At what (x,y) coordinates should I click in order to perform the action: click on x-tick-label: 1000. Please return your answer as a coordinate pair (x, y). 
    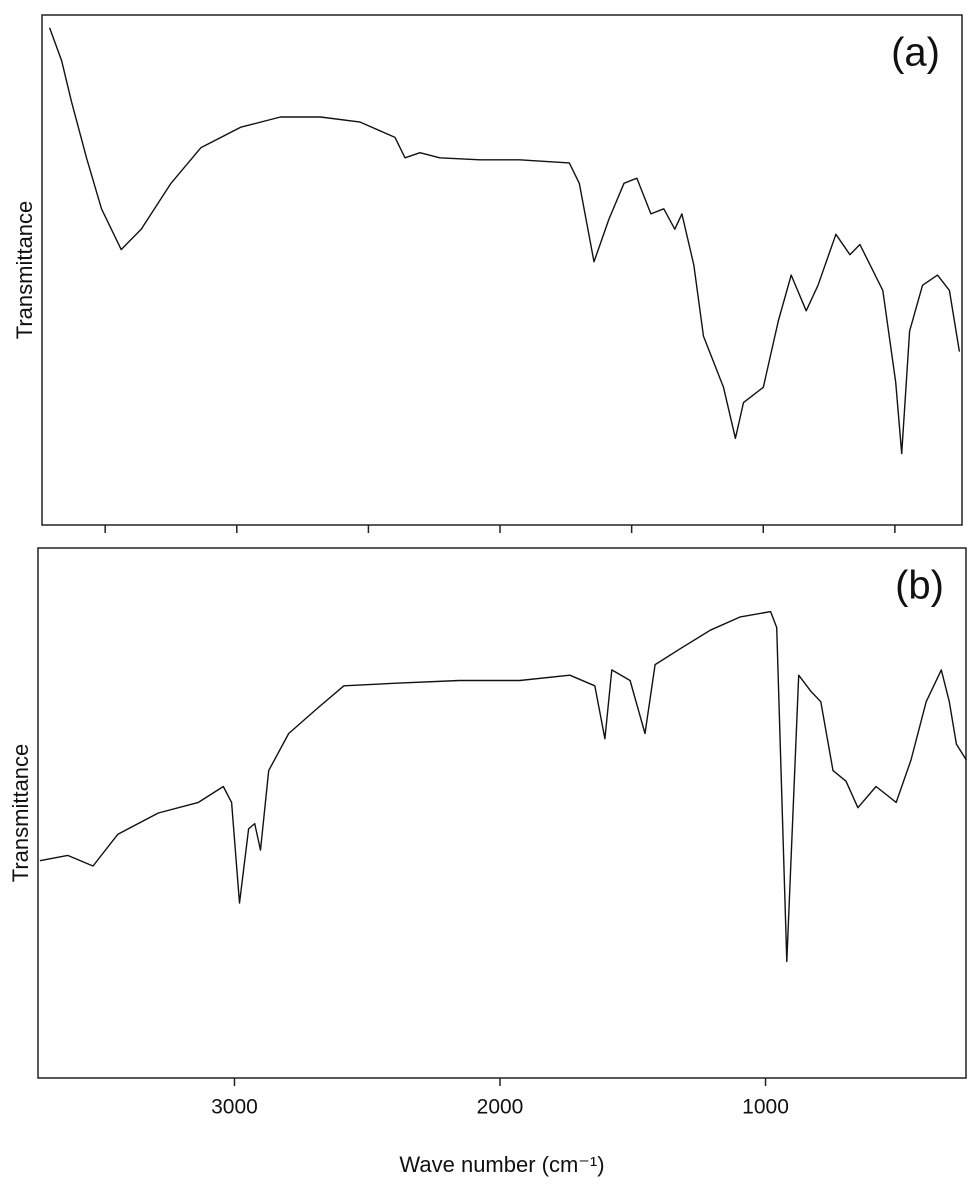
    Looking at the image, I should click on (765, 1107).